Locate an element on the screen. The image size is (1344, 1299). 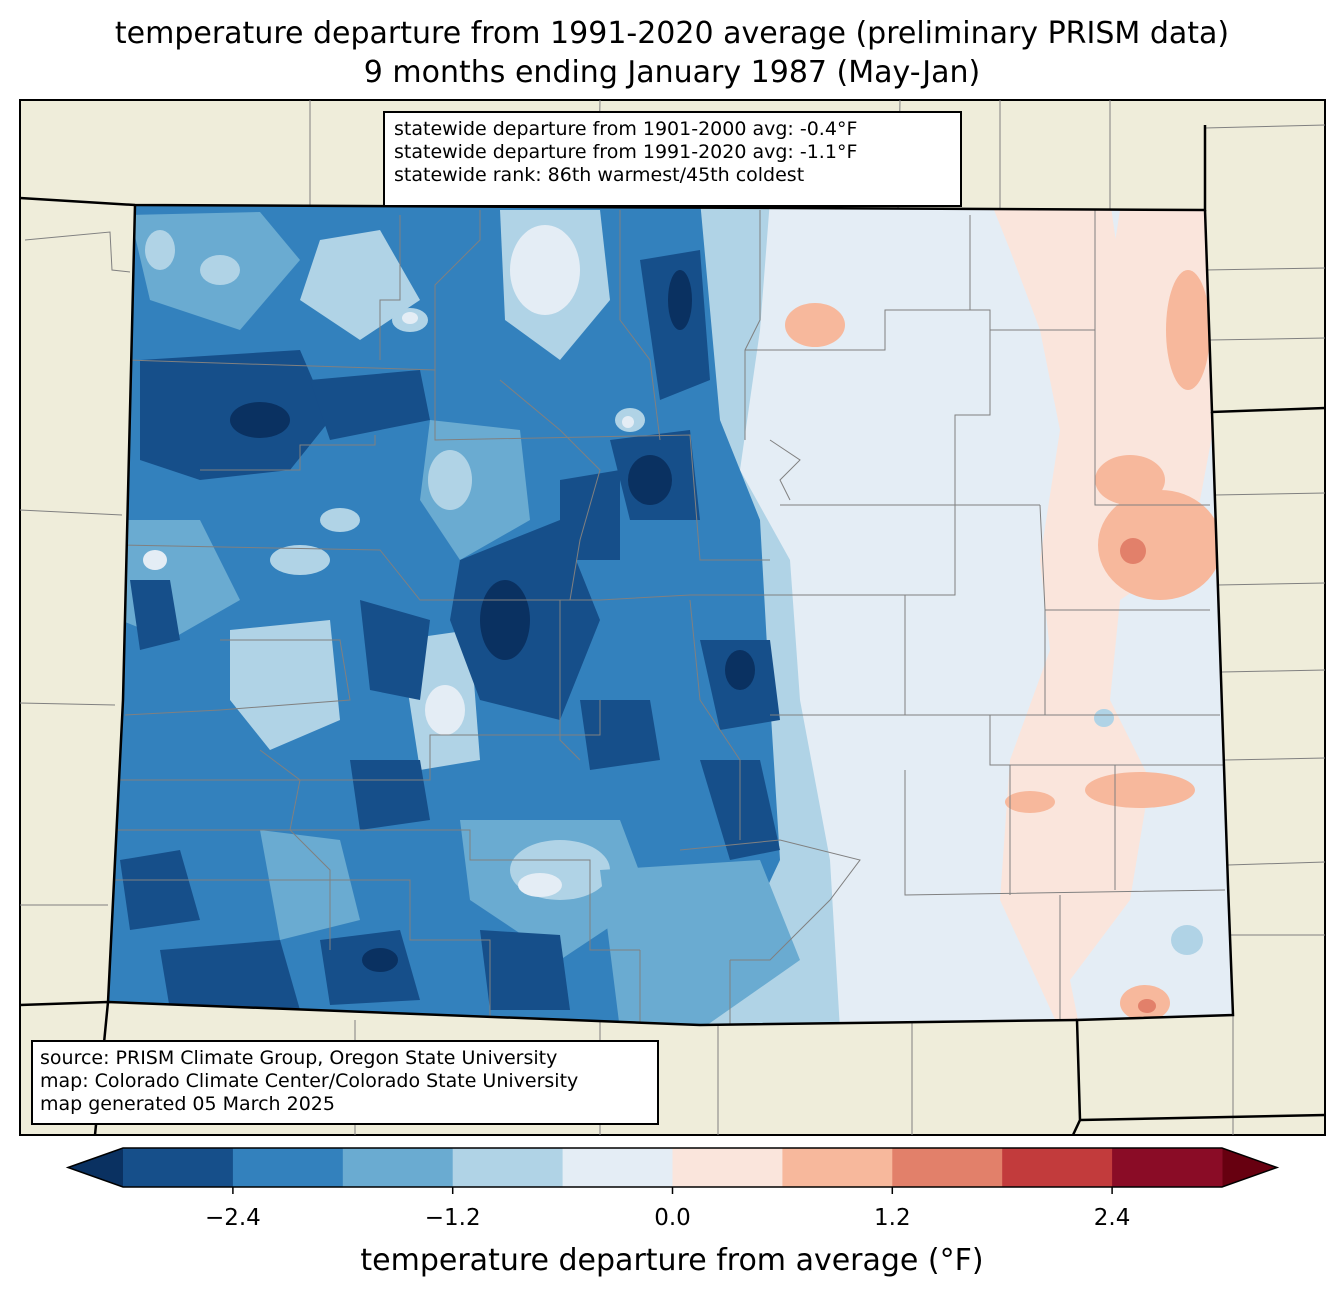
title-line-2: 9 months ending January 1987 (May-Jan) is located at coordinates (672, 72).